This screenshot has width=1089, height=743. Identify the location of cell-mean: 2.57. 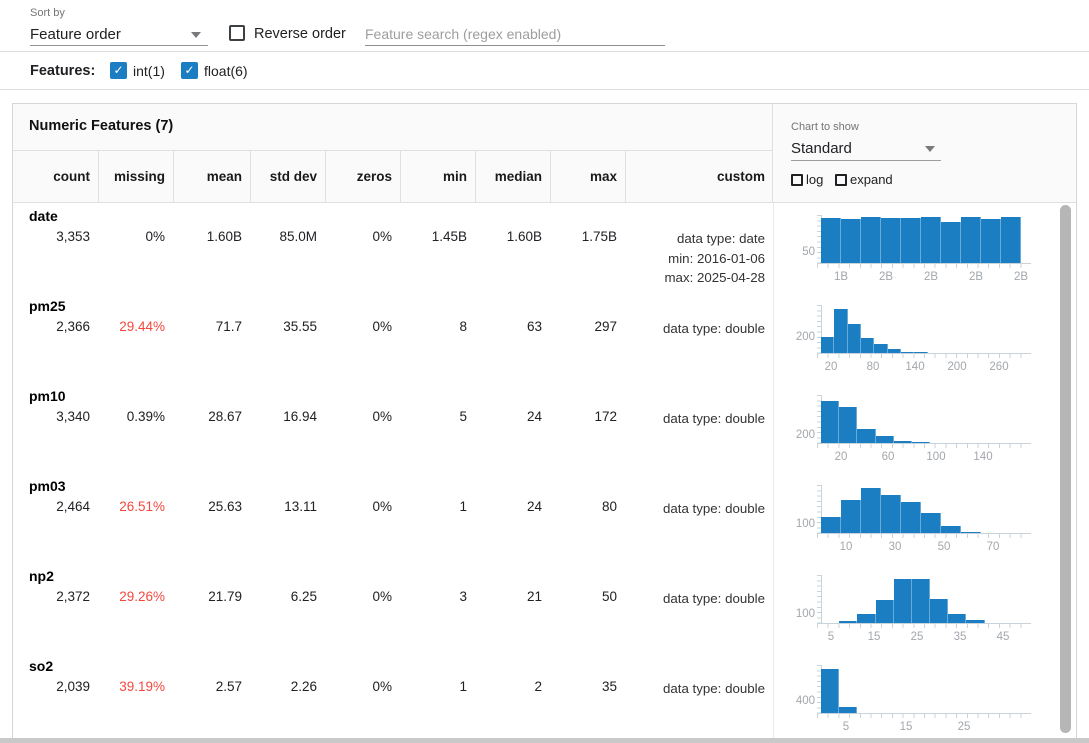
(228, 686).